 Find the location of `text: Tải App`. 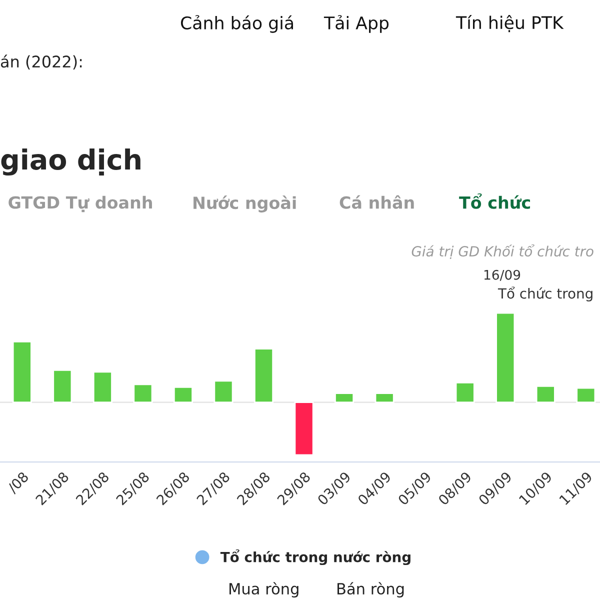

text: Tải App is located at coordinates (356, 24).